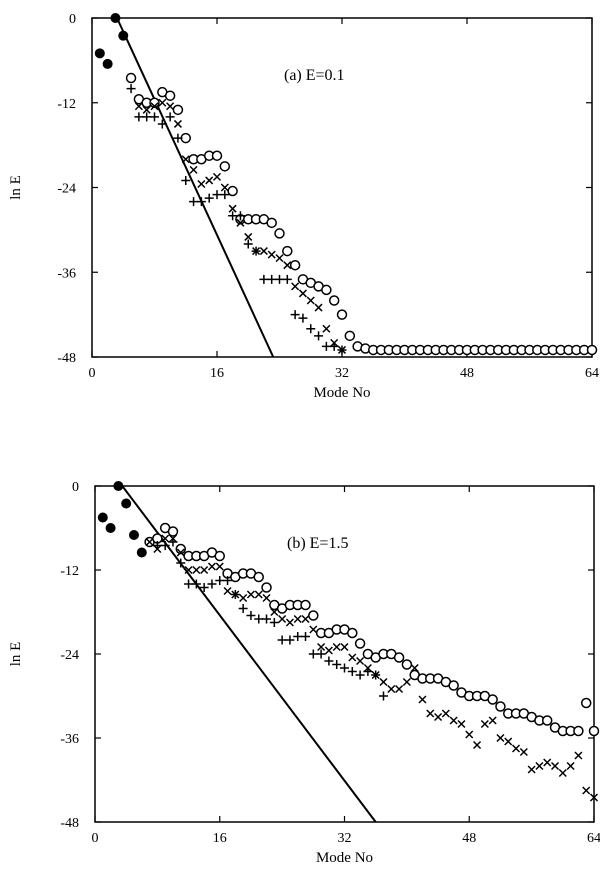 This screenshot has width=600, height=878. I want to click on x-tick-label: 16, so click(220, 838).